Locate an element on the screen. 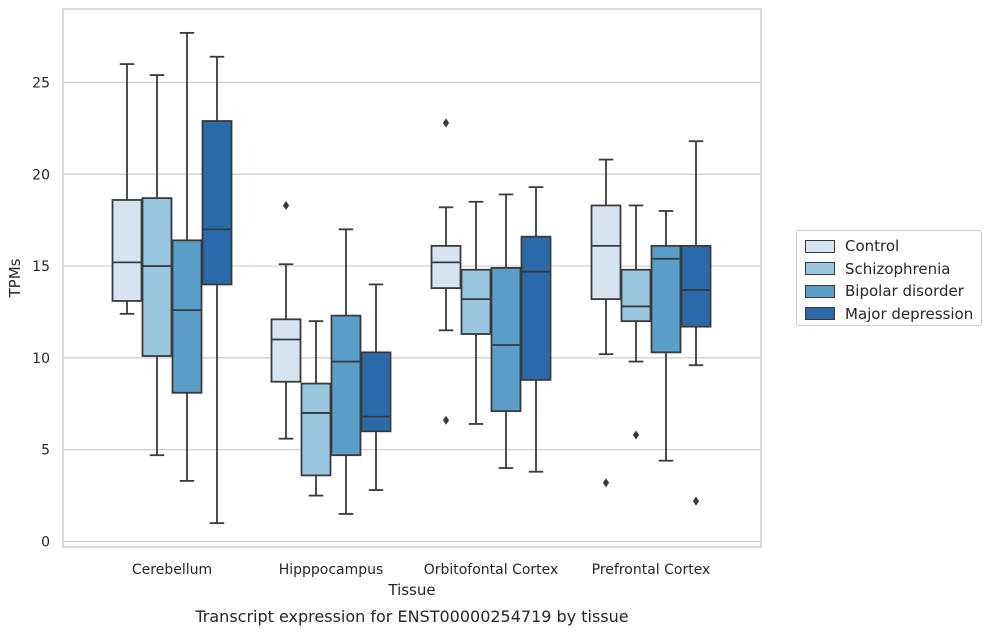 The width and height of the screenshot is (993, 634). y-tick-label-0: 0 is located at coordinates (45, 542).